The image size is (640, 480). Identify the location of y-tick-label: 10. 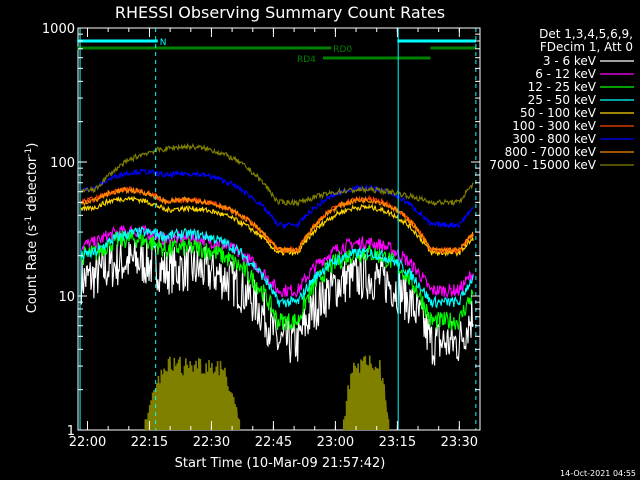
(66, 297).